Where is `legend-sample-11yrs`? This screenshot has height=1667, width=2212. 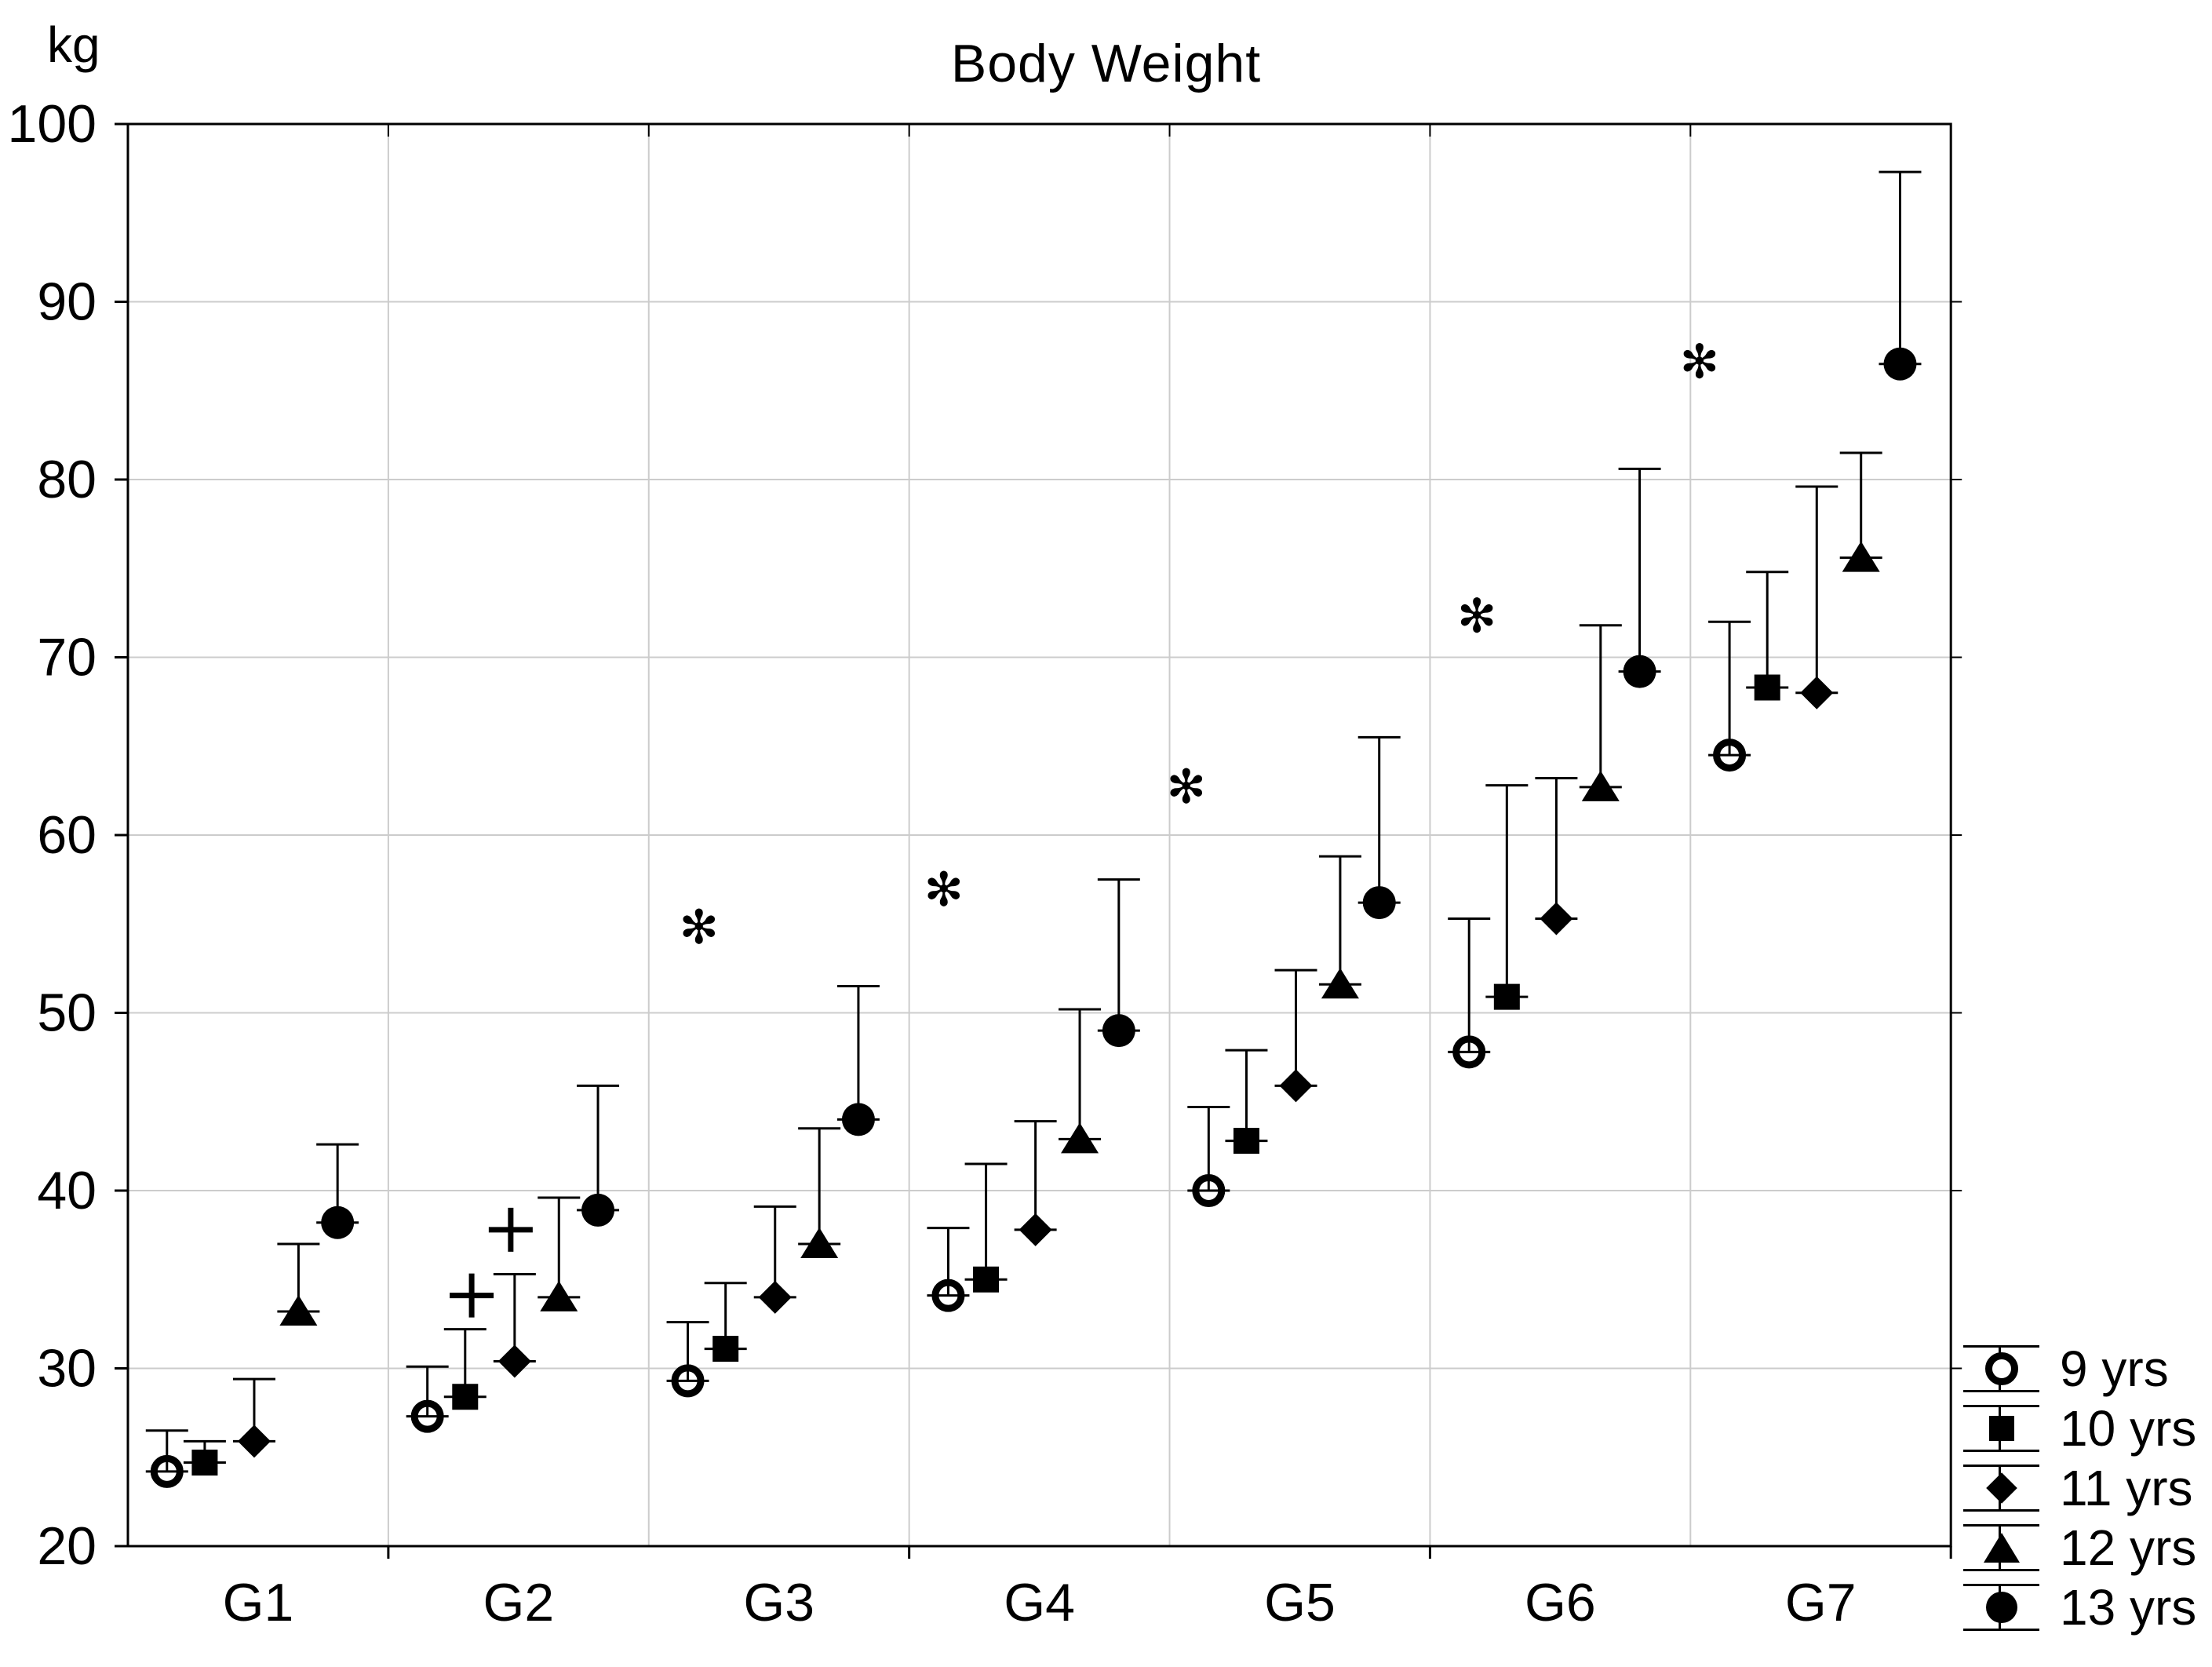
legend-sample-11yrs is located at coordinates (2001, 1489).